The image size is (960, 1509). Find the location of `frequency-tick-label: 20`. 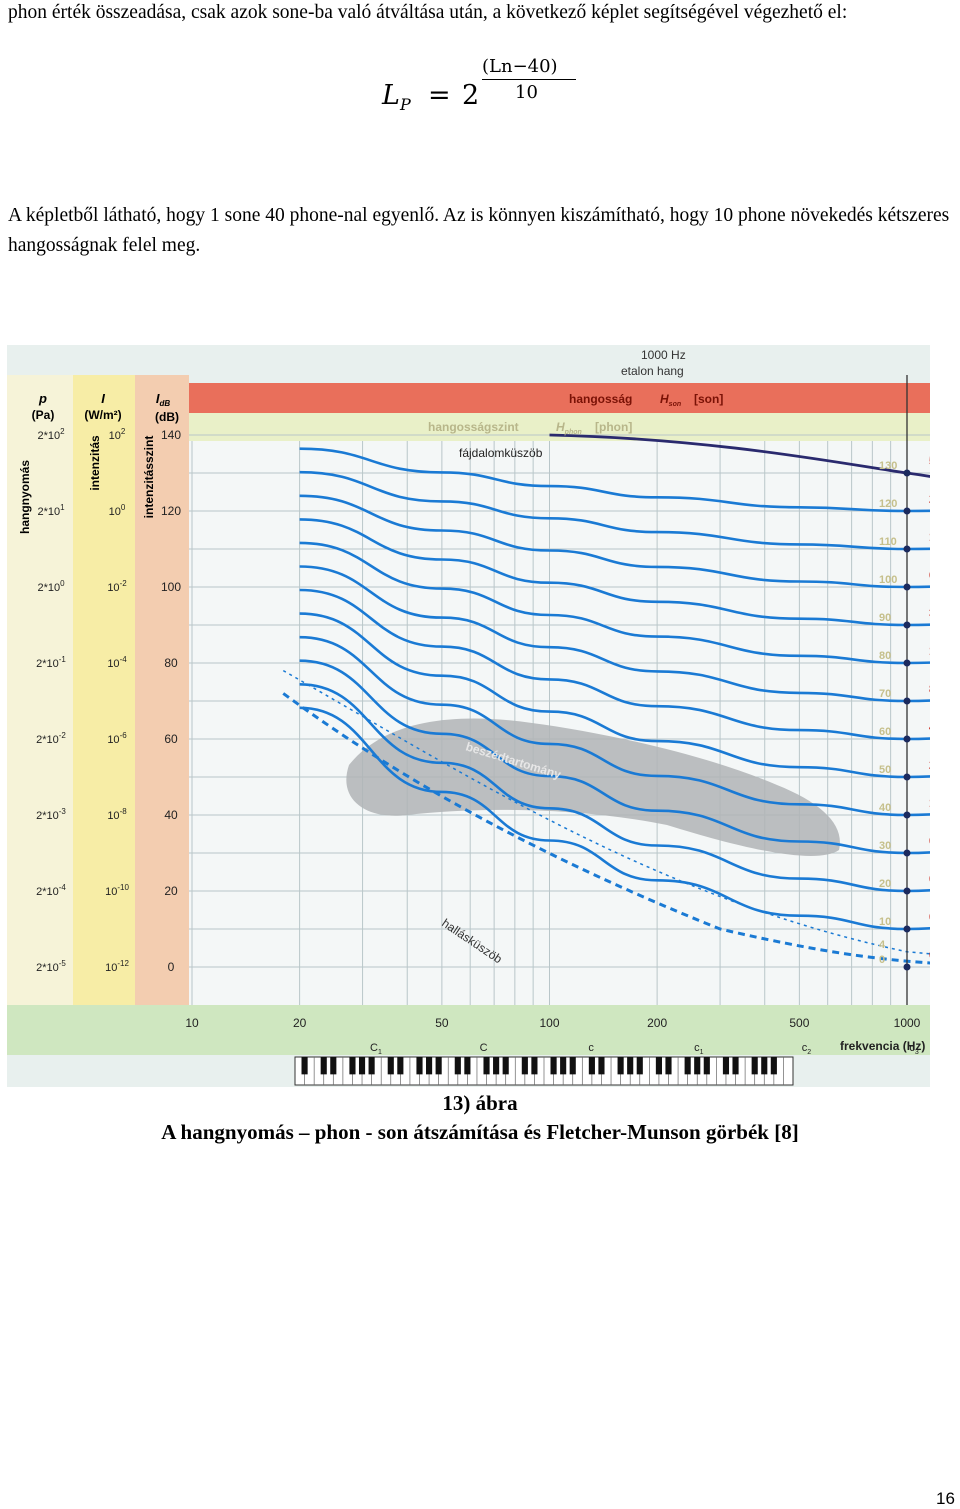

frequency-tick-label: 20 is located at coordinates (300, 1023).